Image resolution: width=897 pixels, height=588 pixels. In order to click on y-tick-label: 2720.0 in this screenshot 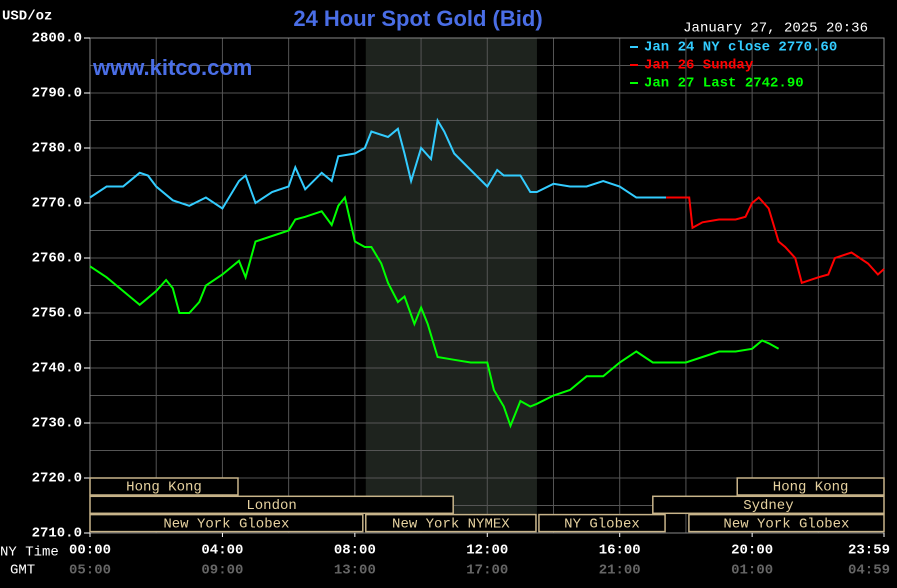, I will do `click(57, 479)`.